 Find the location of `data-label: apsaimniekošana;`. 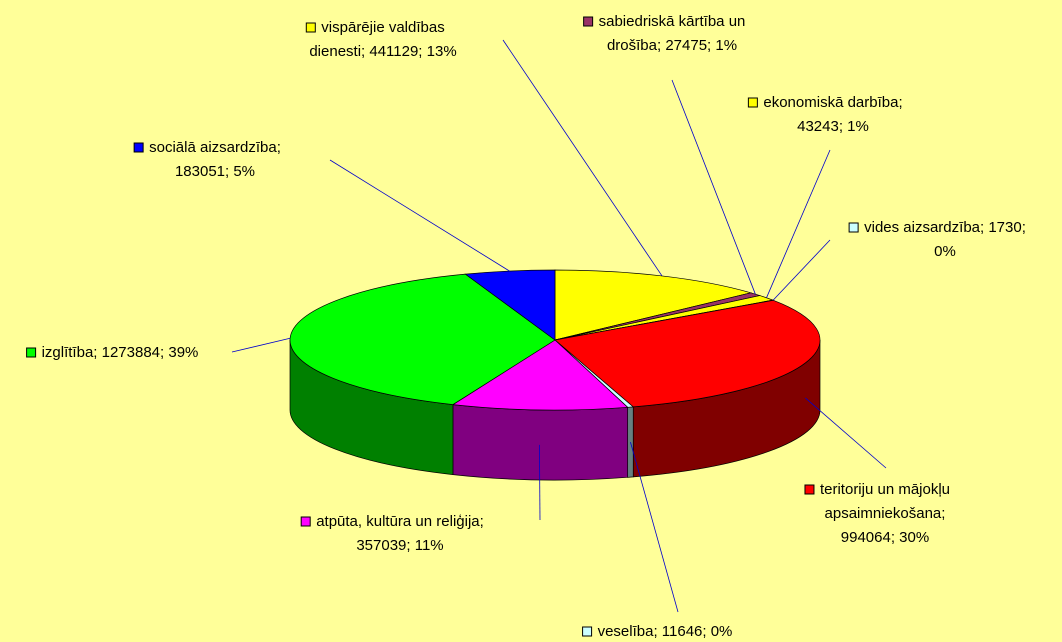

data-label: apsaimniekošana; is located at coordinates (885, 513).